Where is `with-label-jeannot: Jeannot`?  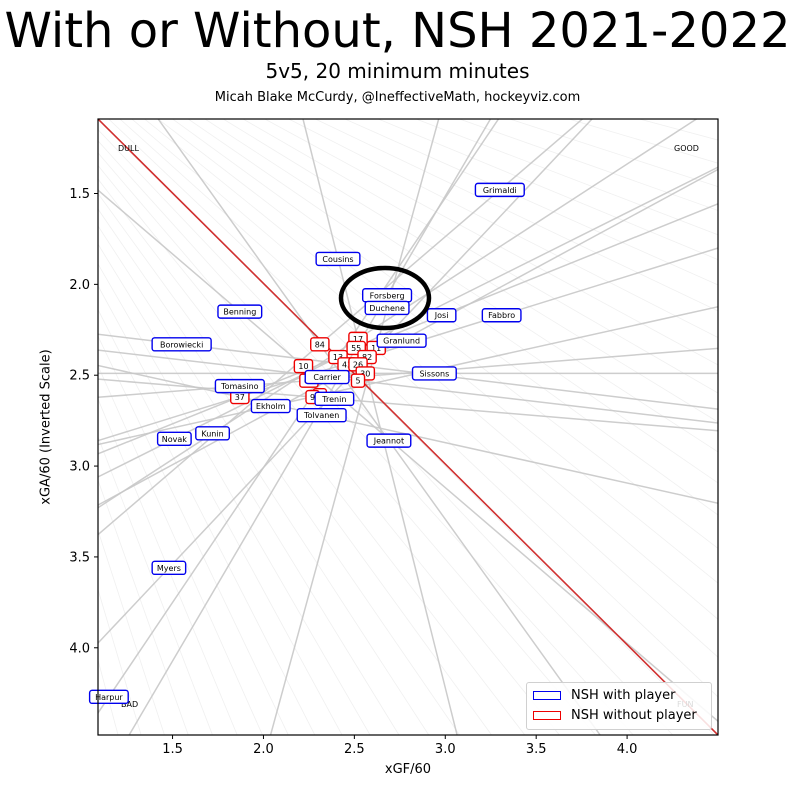 with-label-jeannot: Jeannot is located at coordinates (389, 440).